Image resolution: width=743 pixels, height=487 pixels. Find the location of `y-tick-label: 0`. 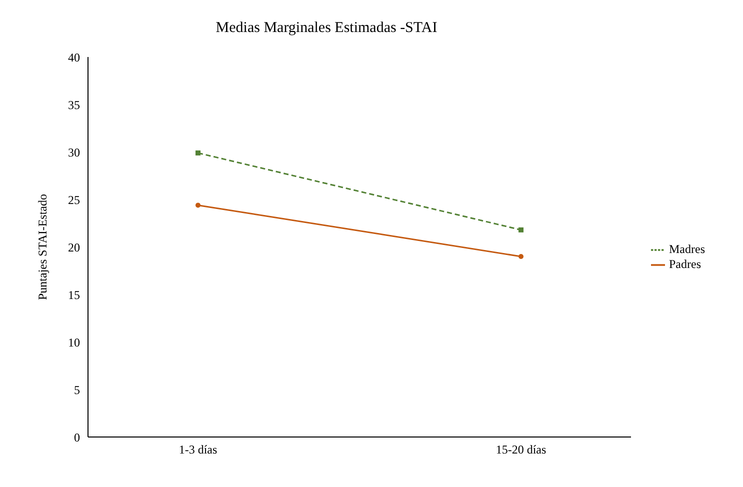

y-tick-label: 0 is located at coordinates (77, 437).